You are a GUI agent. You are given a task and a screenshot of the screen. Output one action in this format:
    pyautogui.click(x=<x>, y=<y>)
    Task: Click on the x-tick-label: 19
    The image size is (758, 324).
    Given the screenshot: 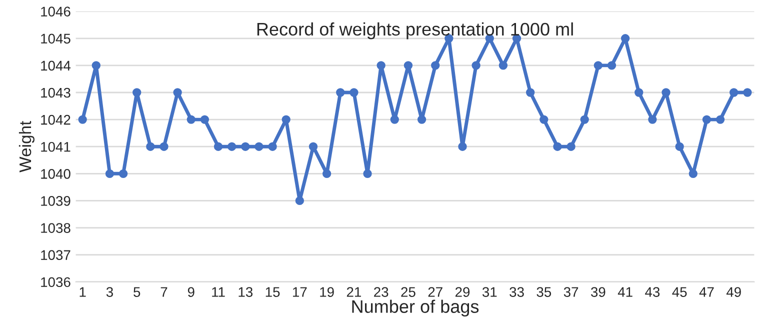 What is the action you would take?
    pyautogui.click(x=327, y=292)
    